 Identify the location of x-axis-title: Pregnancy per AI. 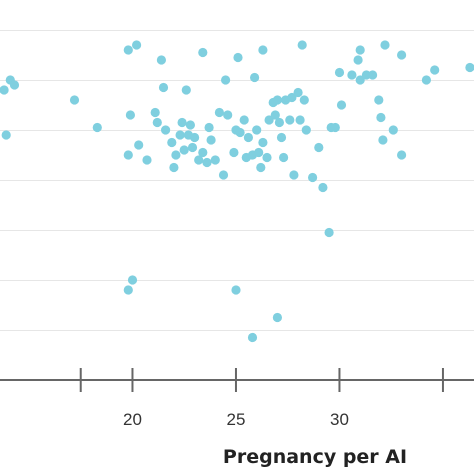
(315, 457).